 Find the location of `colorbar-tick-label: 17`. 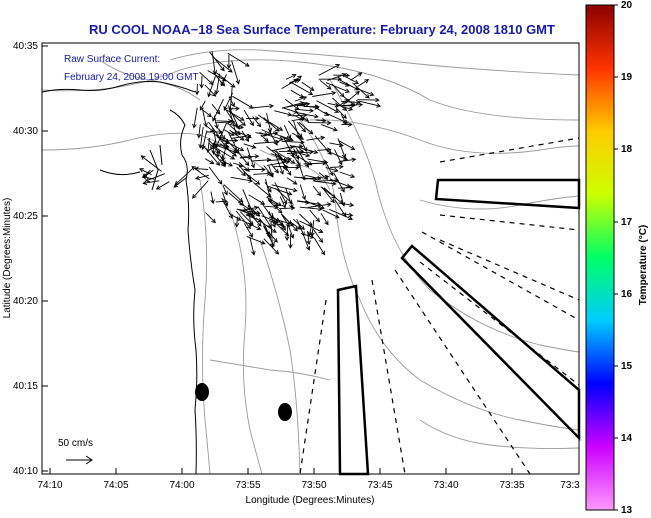

colorbar-tick-label: 17 is located at coordinates (627, 222).